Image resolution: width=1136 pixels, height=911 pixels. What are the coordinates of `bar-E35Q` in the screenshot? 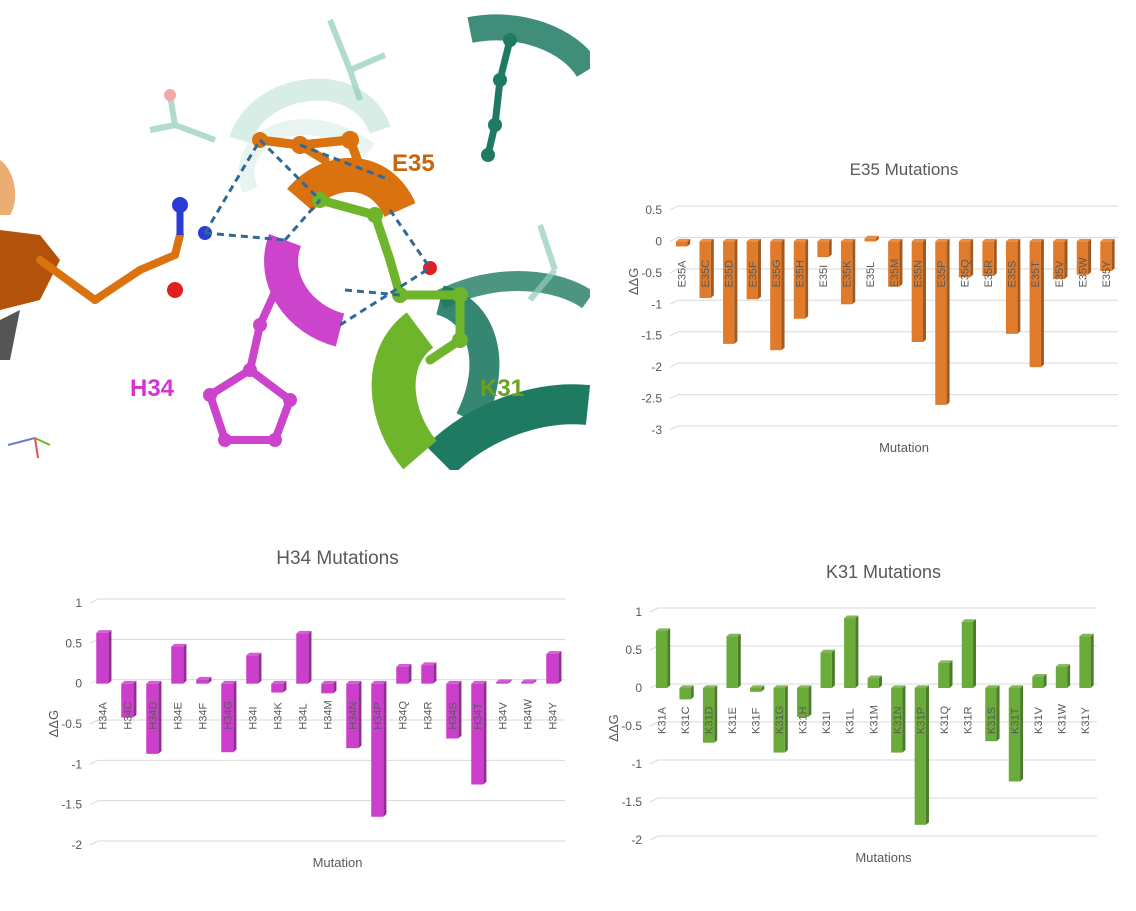 It's located at (966, 258).